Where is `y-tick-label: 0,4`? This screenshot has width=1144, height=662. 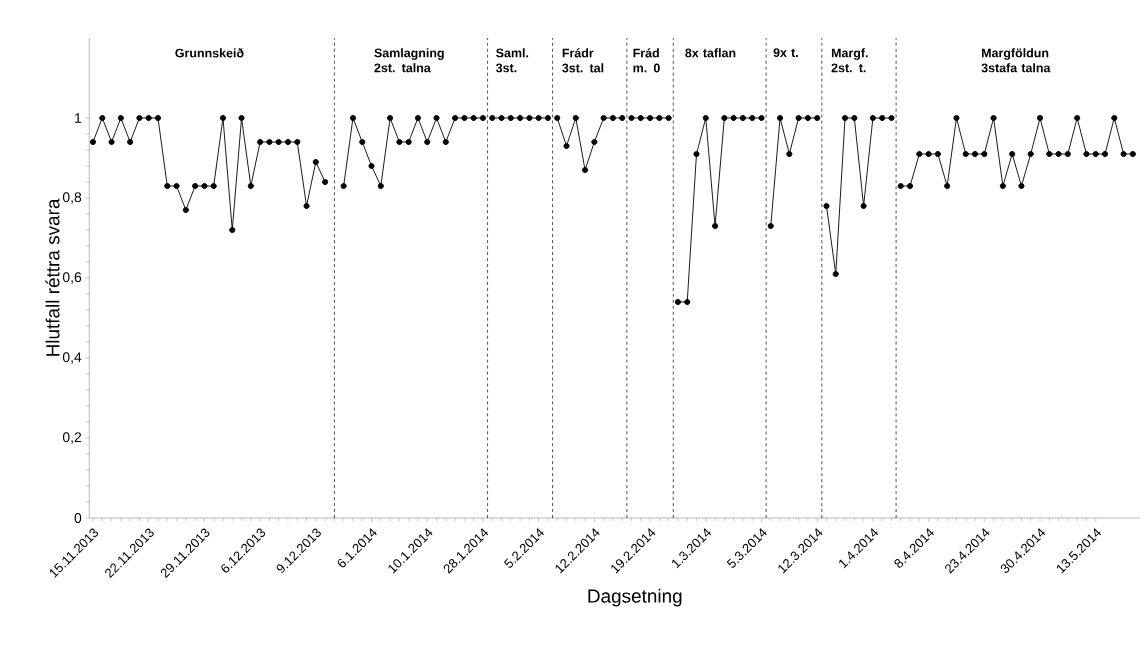 y-tick-label: 0,4 is located at coordinates (72, 358).